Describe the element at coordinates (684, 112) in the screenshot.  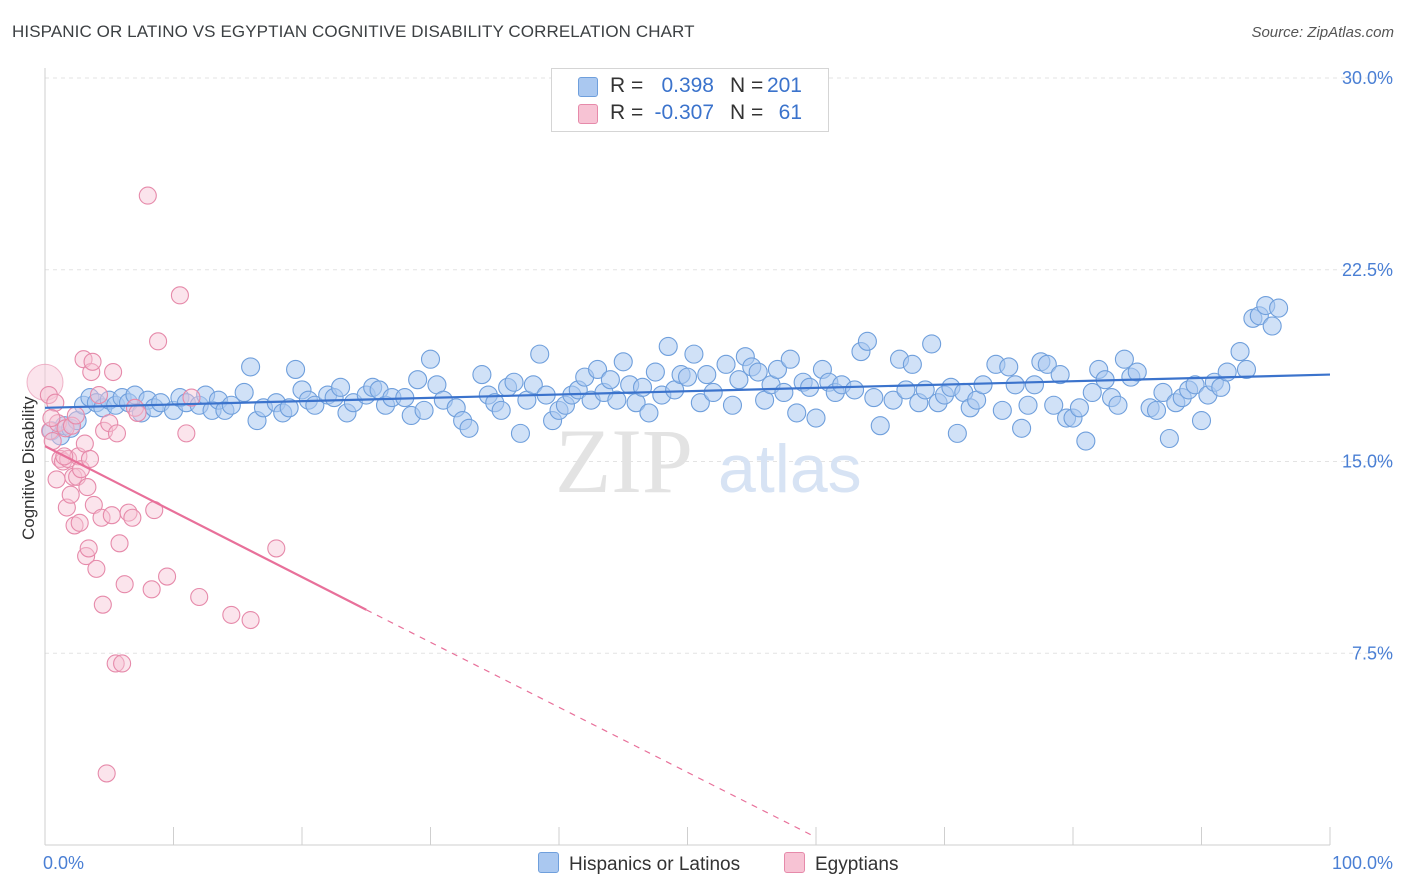
I see `legend-r-value: -0.307` at that location.